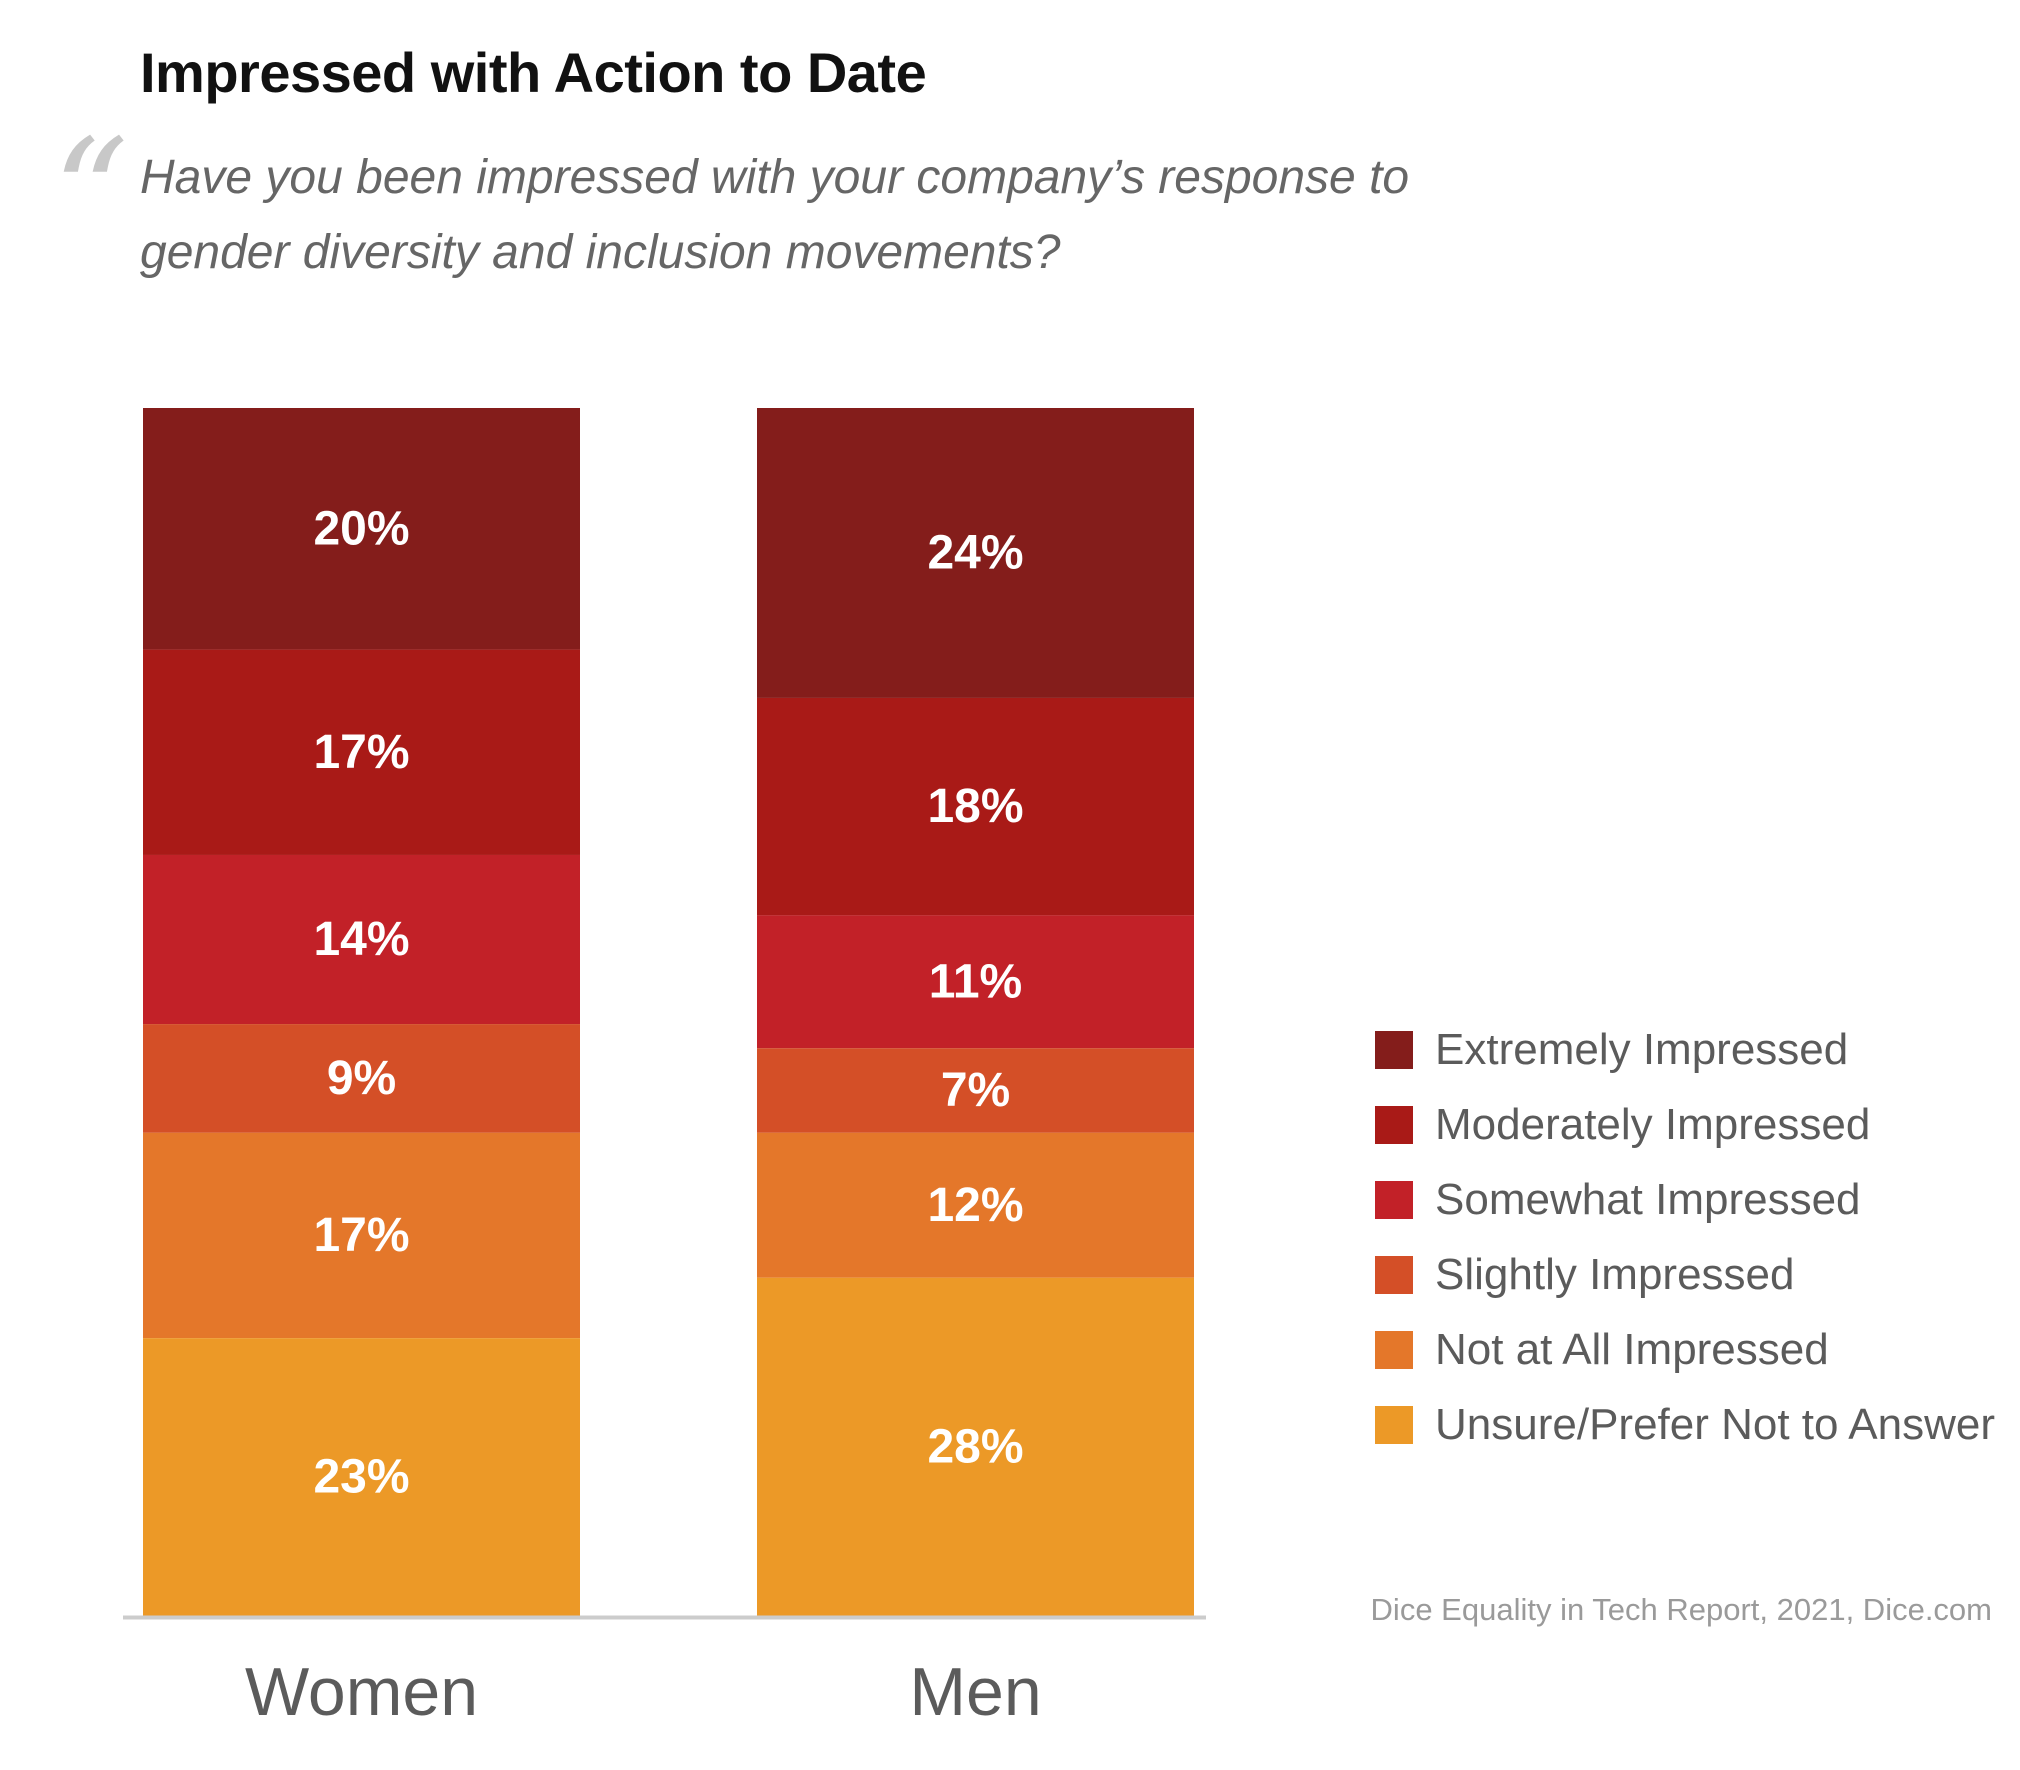 This screenshot has width=2020, height=1770. I want to click on data-label-men-2: 11%, so click(975, 981).